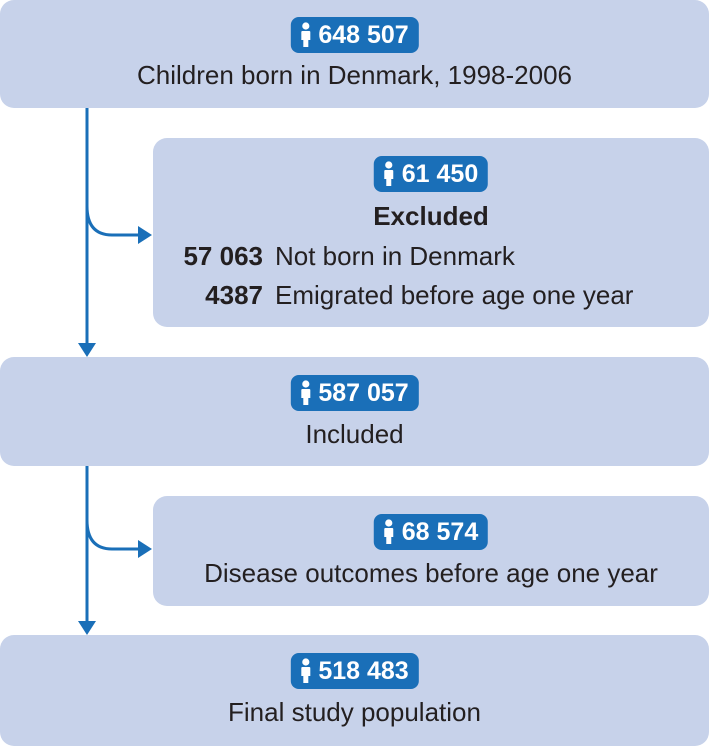 The width and height of the screenshot is (709, 746). I want to click on excluded-label: Excluded, so click(431, 216).